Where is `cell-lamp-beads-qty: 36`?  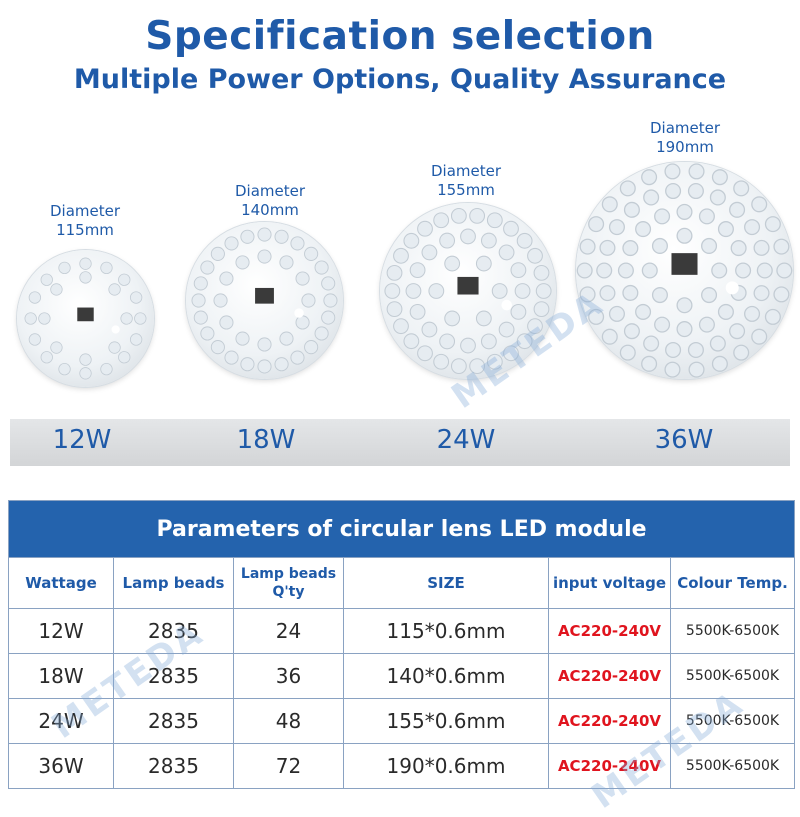
cell-lamp-beads-qty: 36 is located at coordinates (288, 676).